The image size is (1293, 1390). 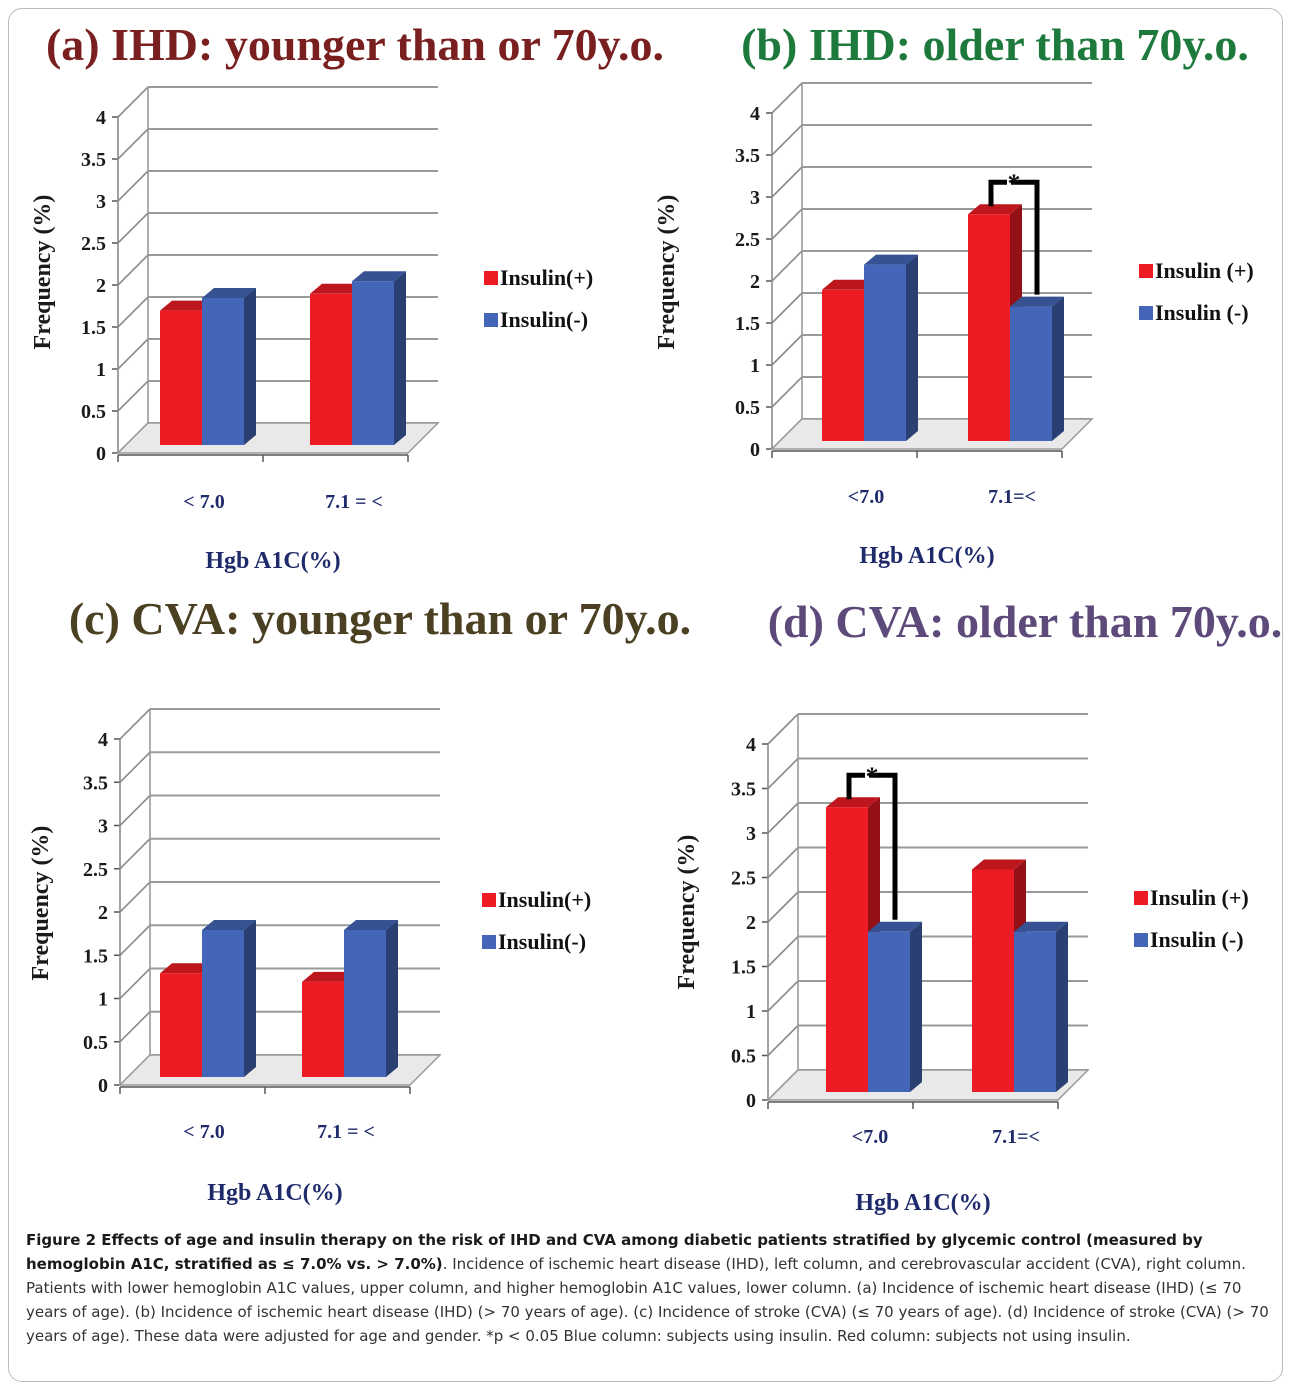 I want to click on category-label: <7.0, so click(x=870, y=1137).